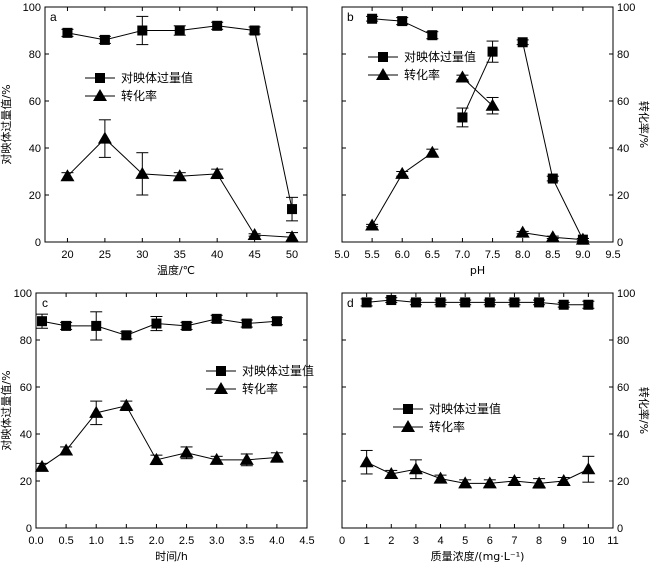 The image size is (650, 562). What do you see at coordinates (67, 255) in the screenshot?
I see `x-tick-label: 20` at bounding box center [67, 255].